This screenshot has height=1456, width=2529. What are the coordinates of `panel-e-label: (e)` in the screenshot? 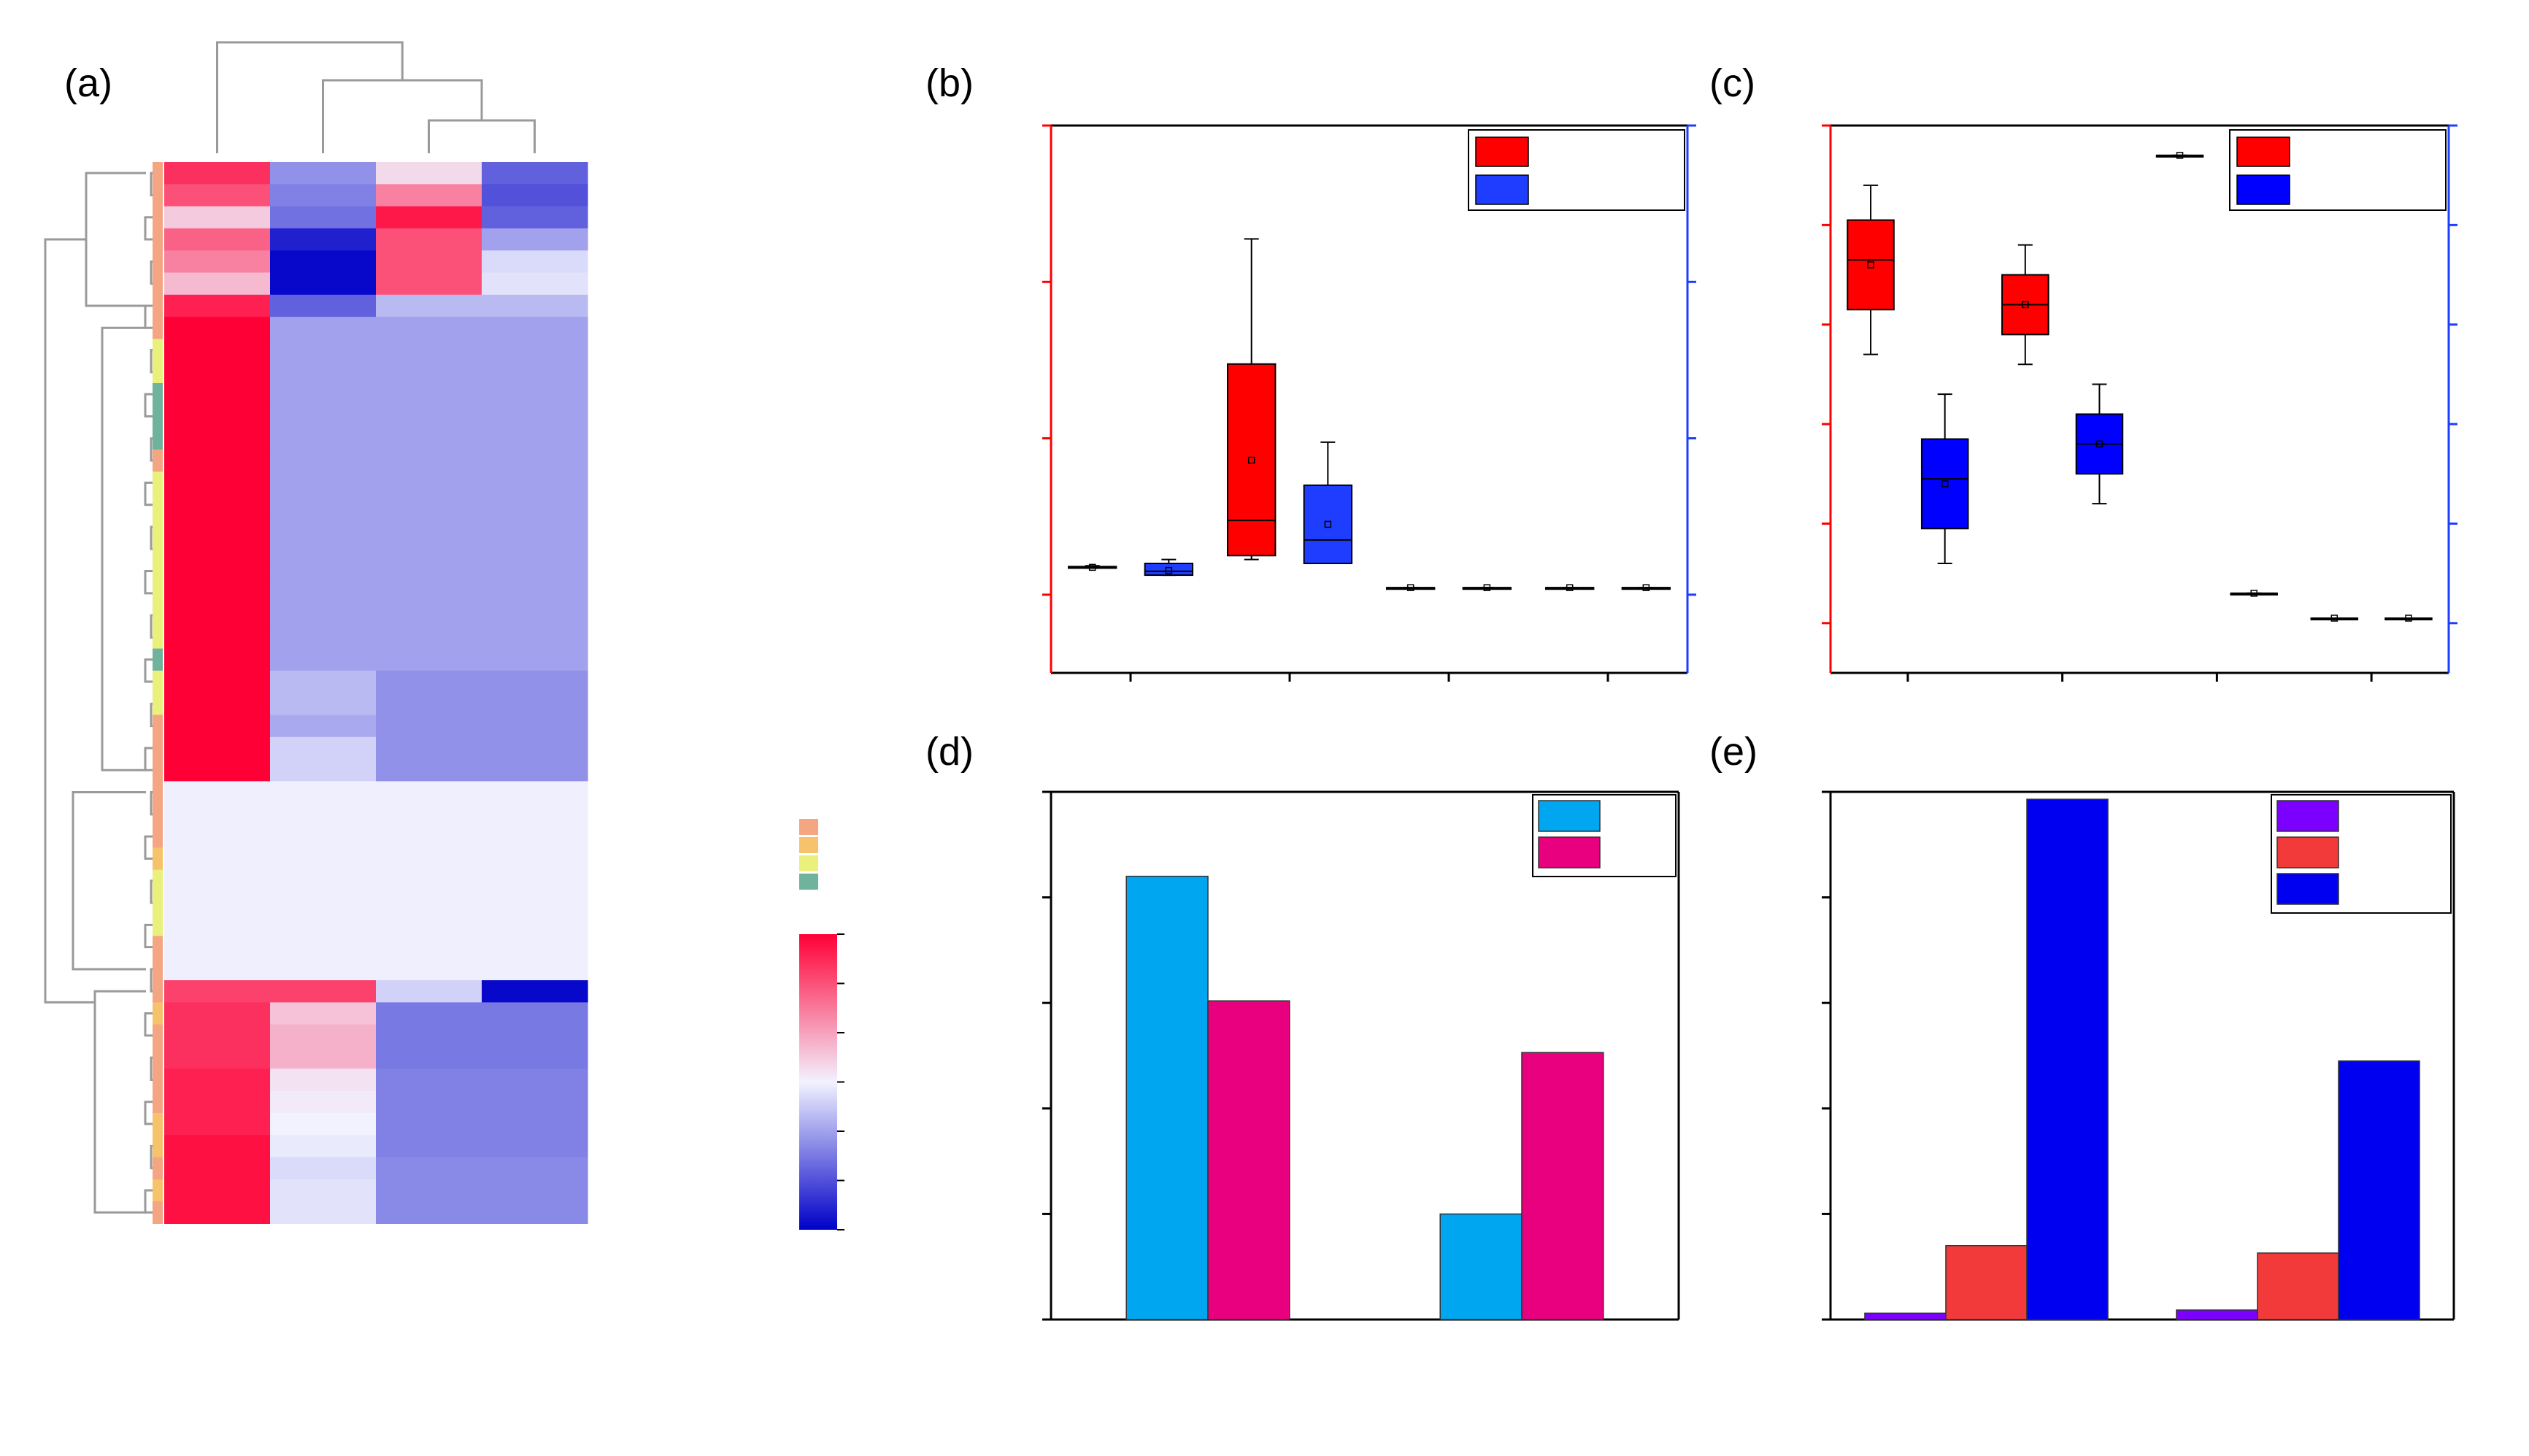 It's located at (1733, 752).